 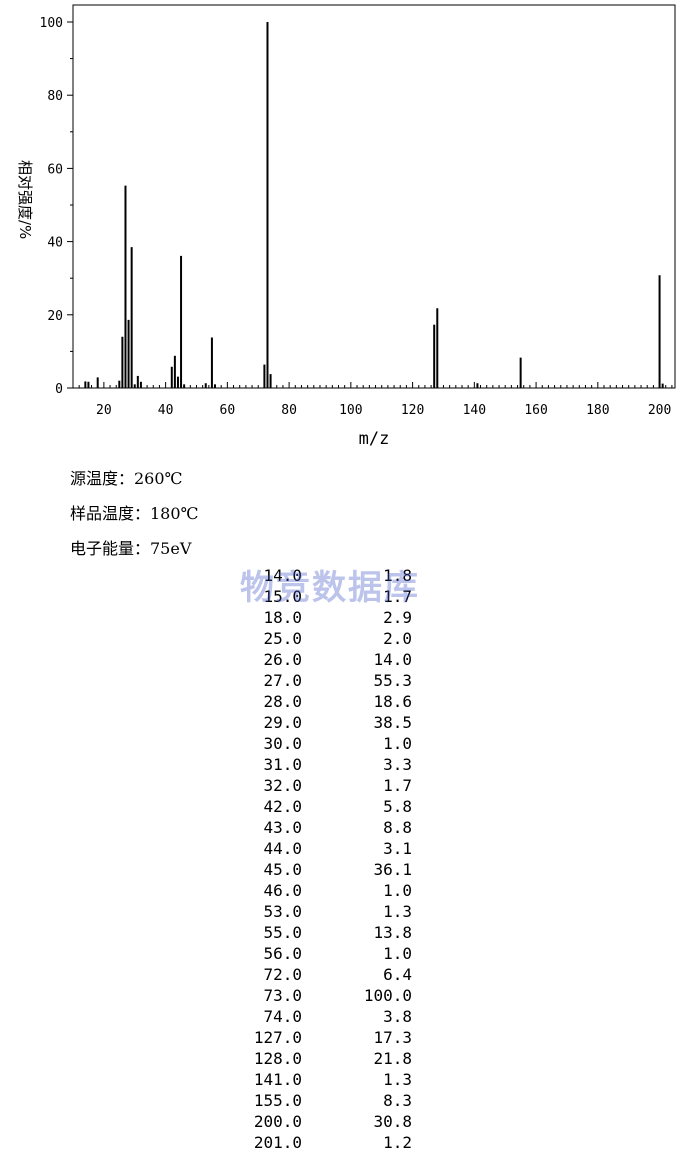 I want to click on table-row: 15.0 1.7, so click(x=340, y=597).